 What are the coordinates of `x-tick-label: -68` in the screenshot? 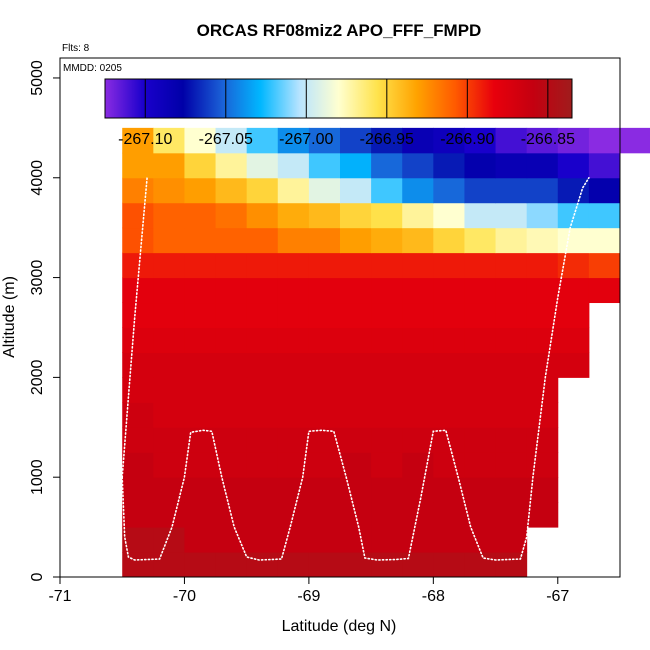 It's located at (433, 596).